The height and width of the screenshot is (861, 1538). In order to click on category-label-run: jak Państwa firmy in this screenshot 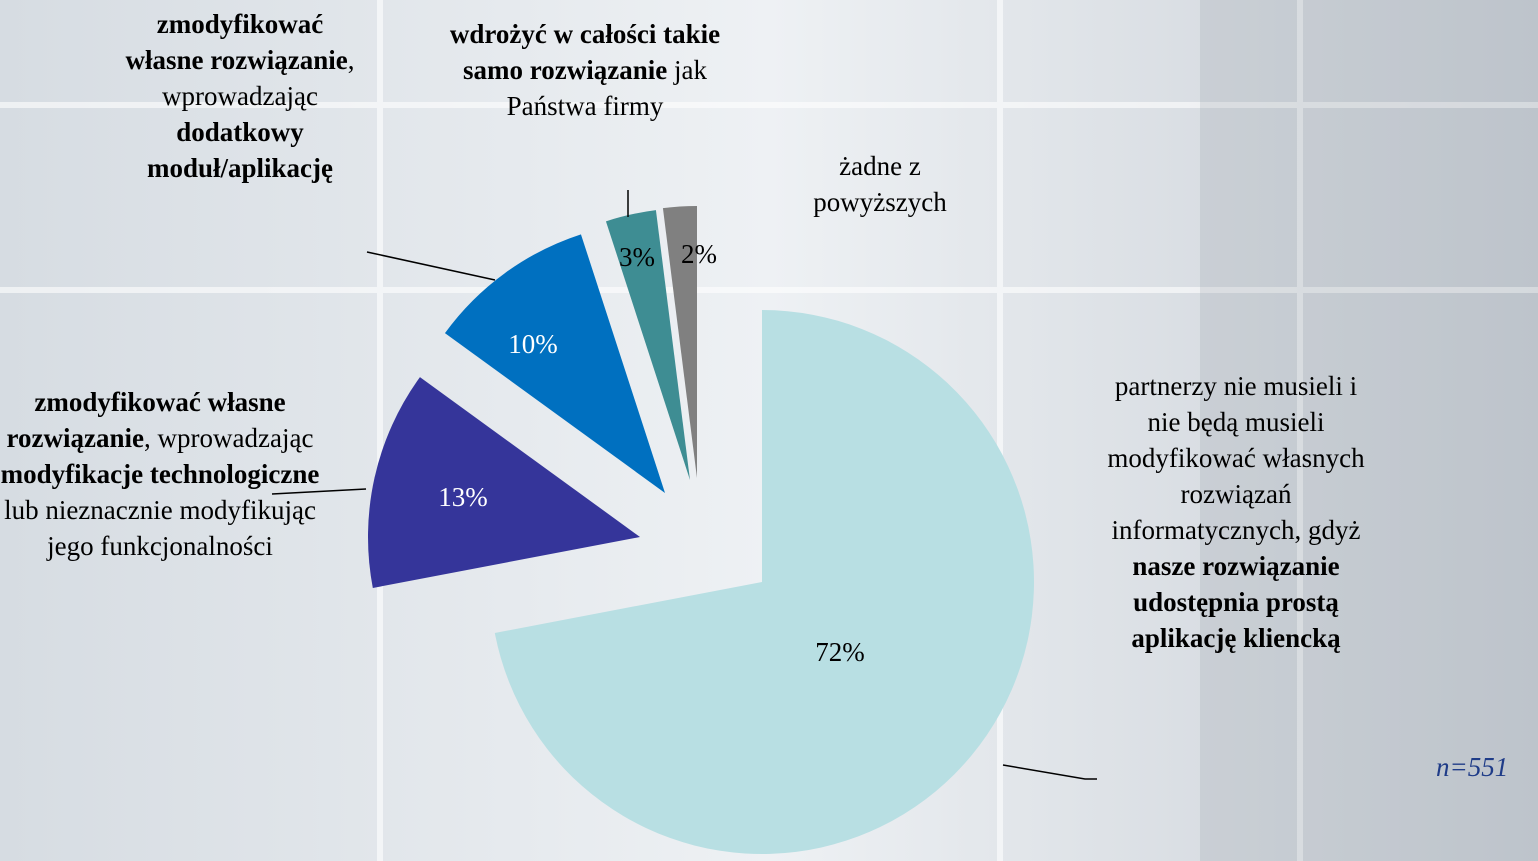, I will do `click(606, 88)`.